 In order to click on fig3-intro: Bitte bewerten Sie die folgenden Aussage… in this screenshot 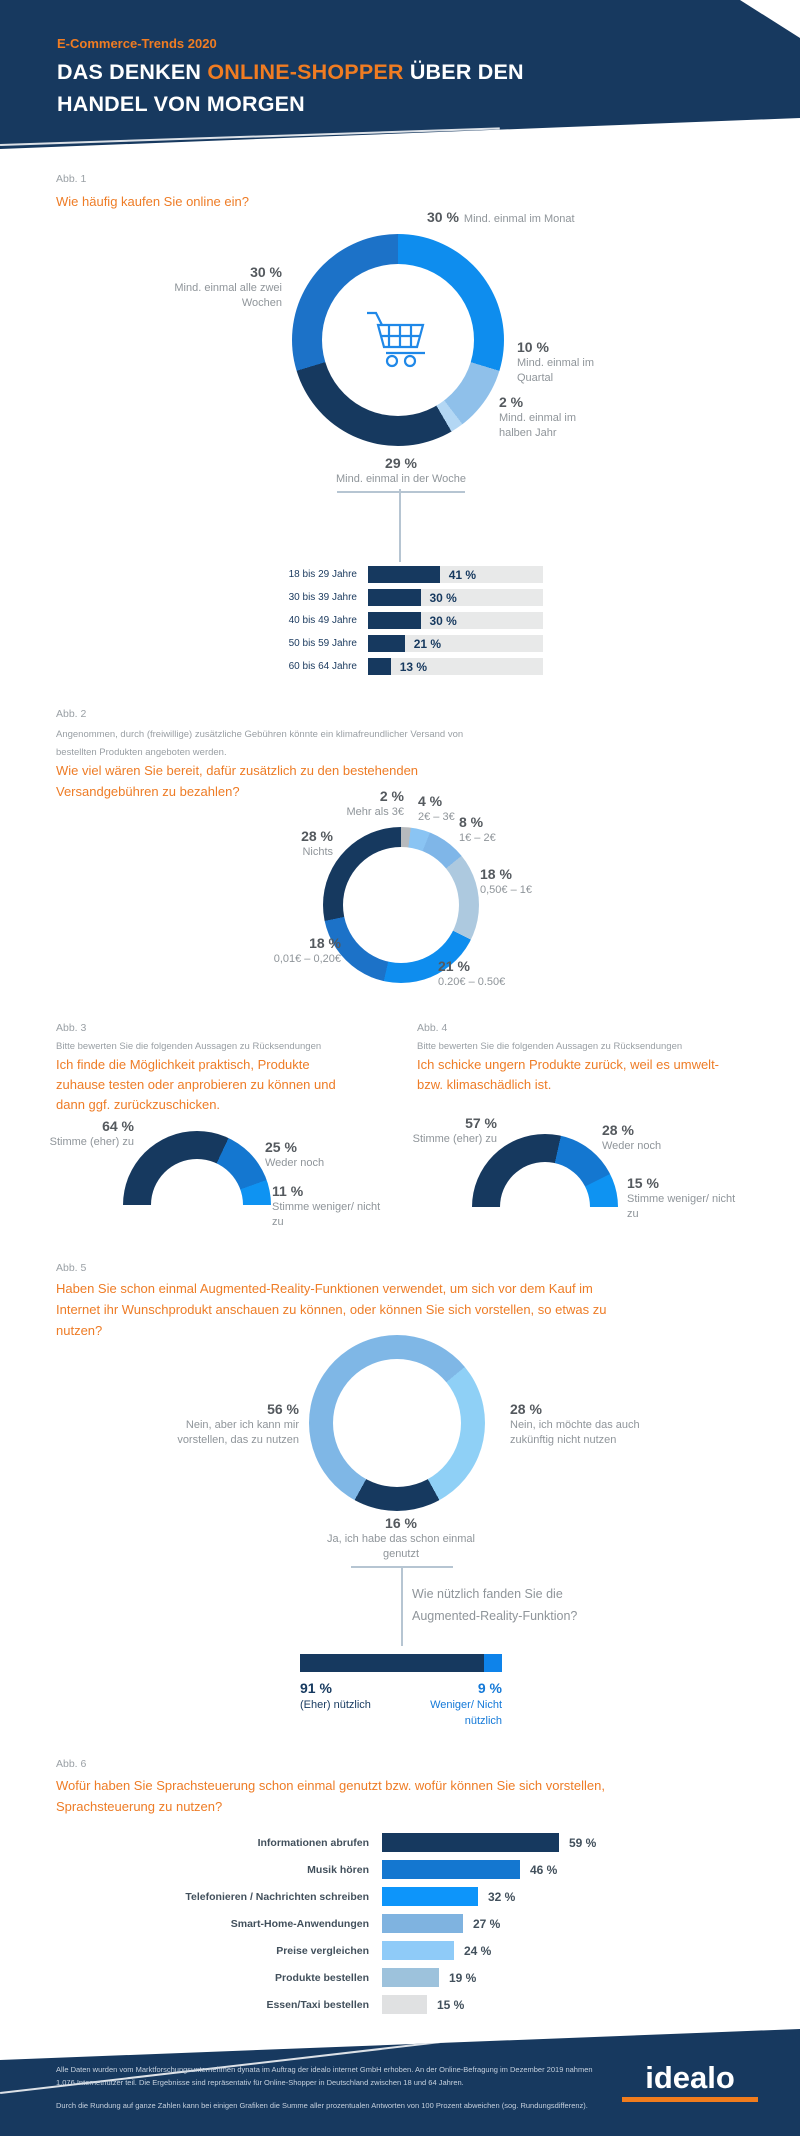, I will do `click(189, 1046)`.